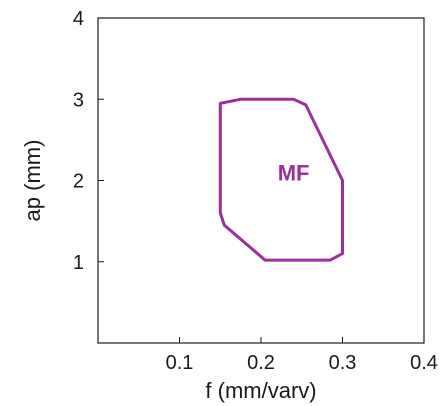 This screenshot has width=447, height=406. What do you see at coordinates (32, 181) in the screenshot?
I see `y-axis-label: ap (mm)` at bounding box center [32, 181].